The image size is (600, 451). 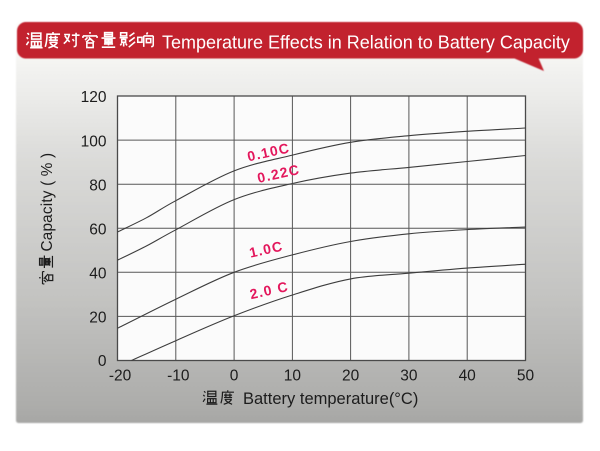 I want to click on svg-text: Capacity ( % ), so click(x=47, y=202).